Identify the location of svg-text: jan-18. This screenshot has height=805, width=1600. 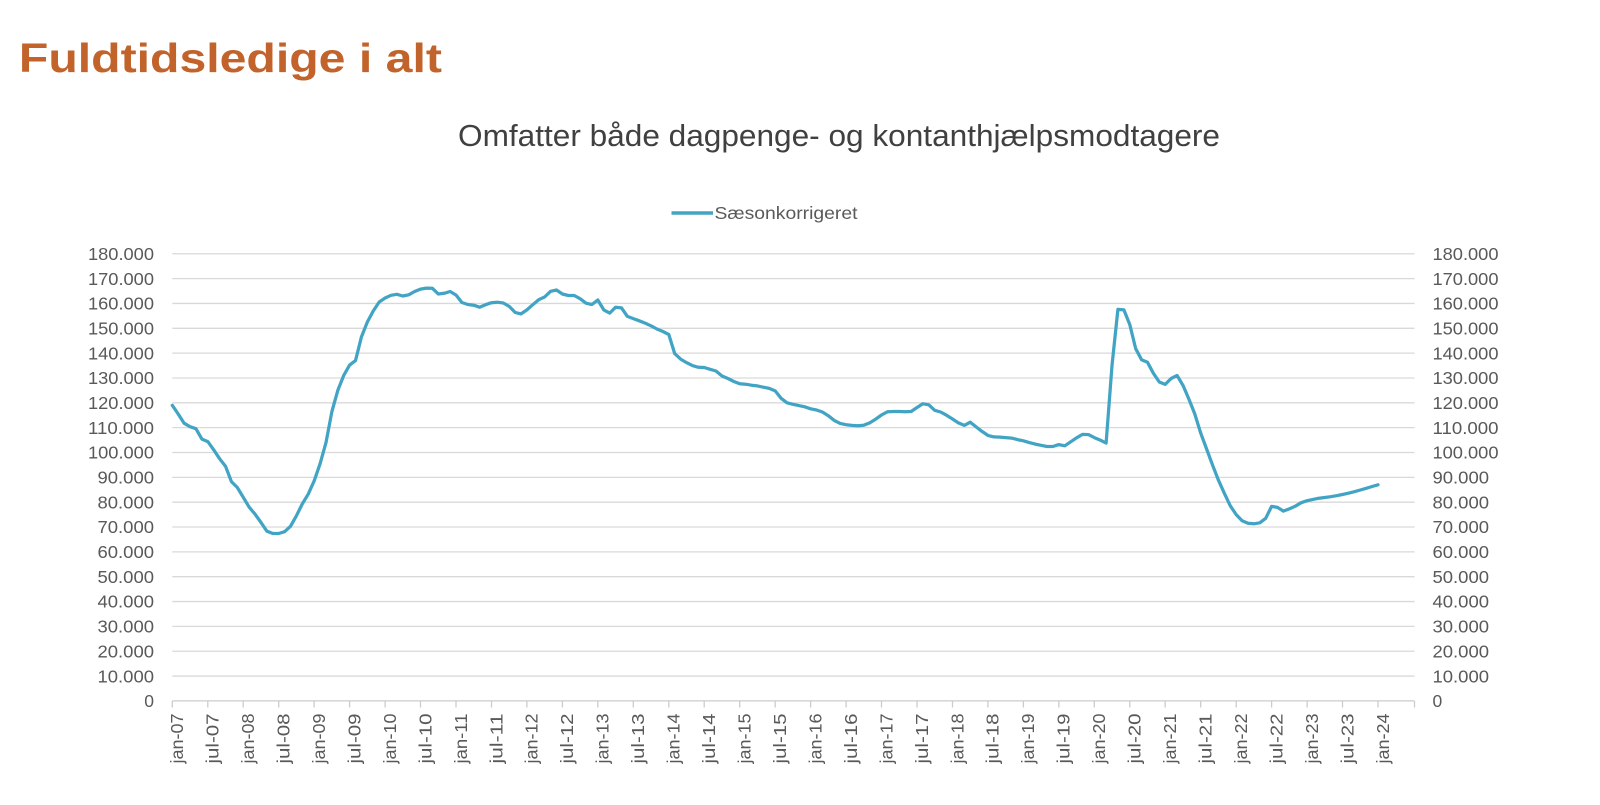
(957, 739).